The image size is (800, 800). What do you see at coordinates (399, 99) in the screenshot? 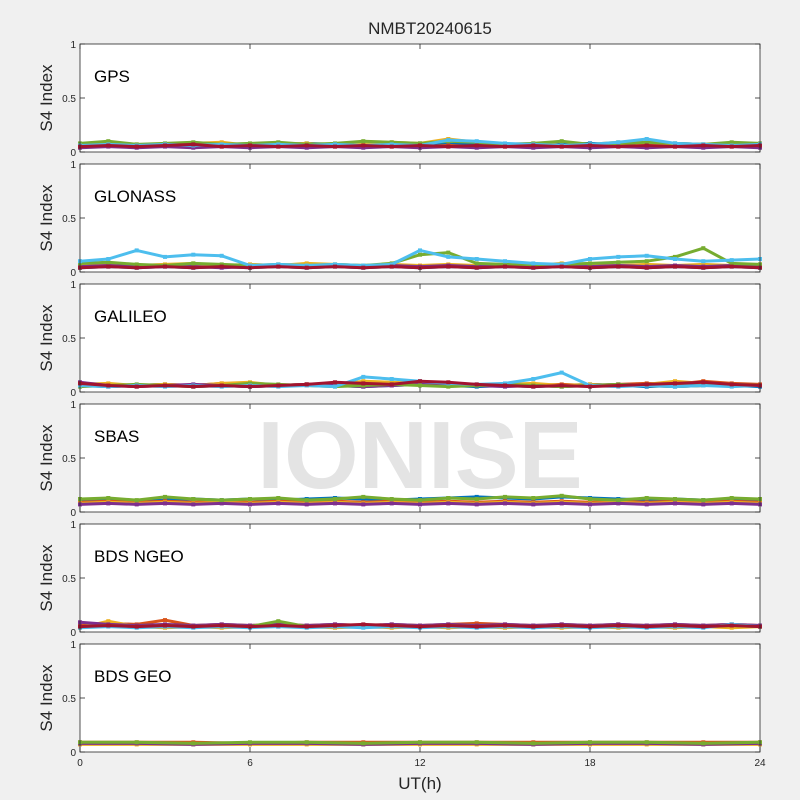
I see `panel-1: 0 0.5 1 S4 Index GPS` at bounding box center [399, 99].